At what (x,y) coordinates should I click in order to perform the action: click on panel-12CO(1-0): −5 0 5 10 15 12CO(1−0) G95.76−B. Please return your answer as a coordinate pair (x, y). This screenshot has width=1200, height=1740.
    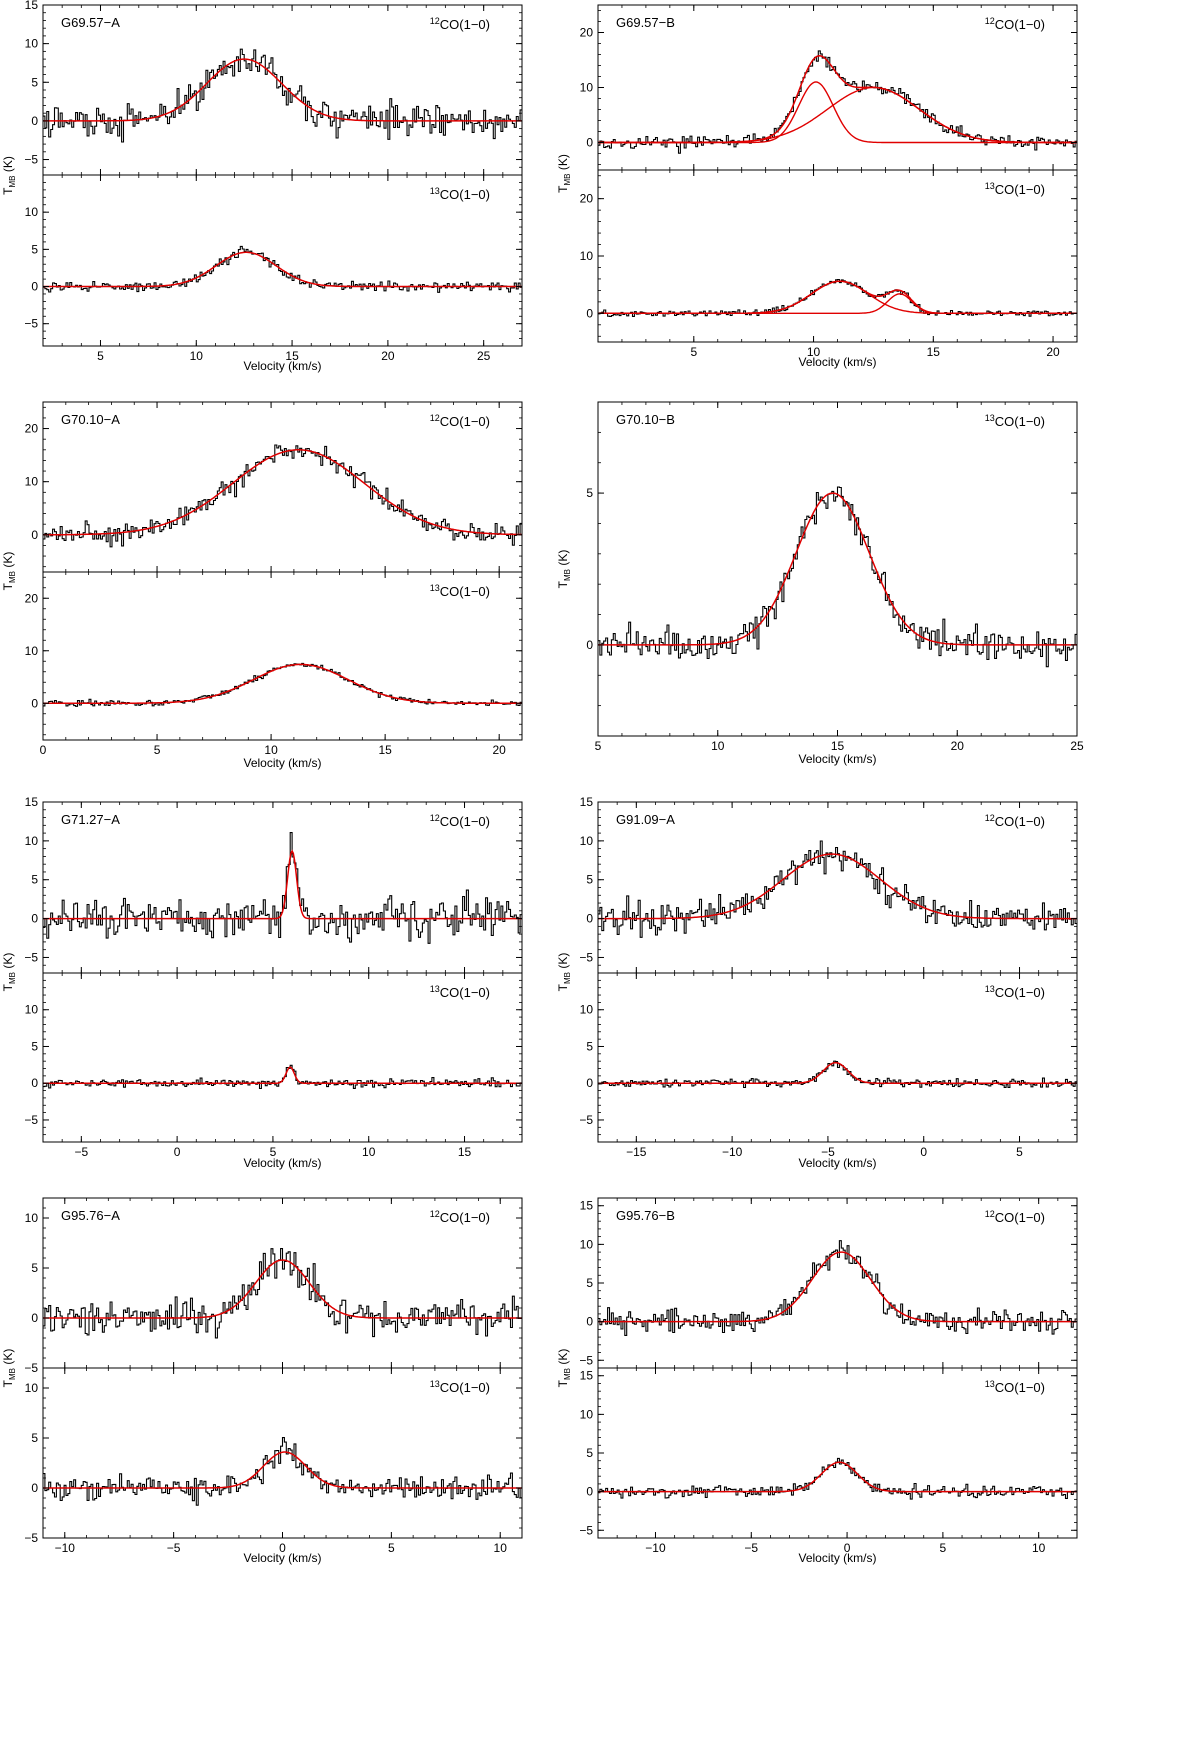
    Looking at the image, I should click on (828, 1283).